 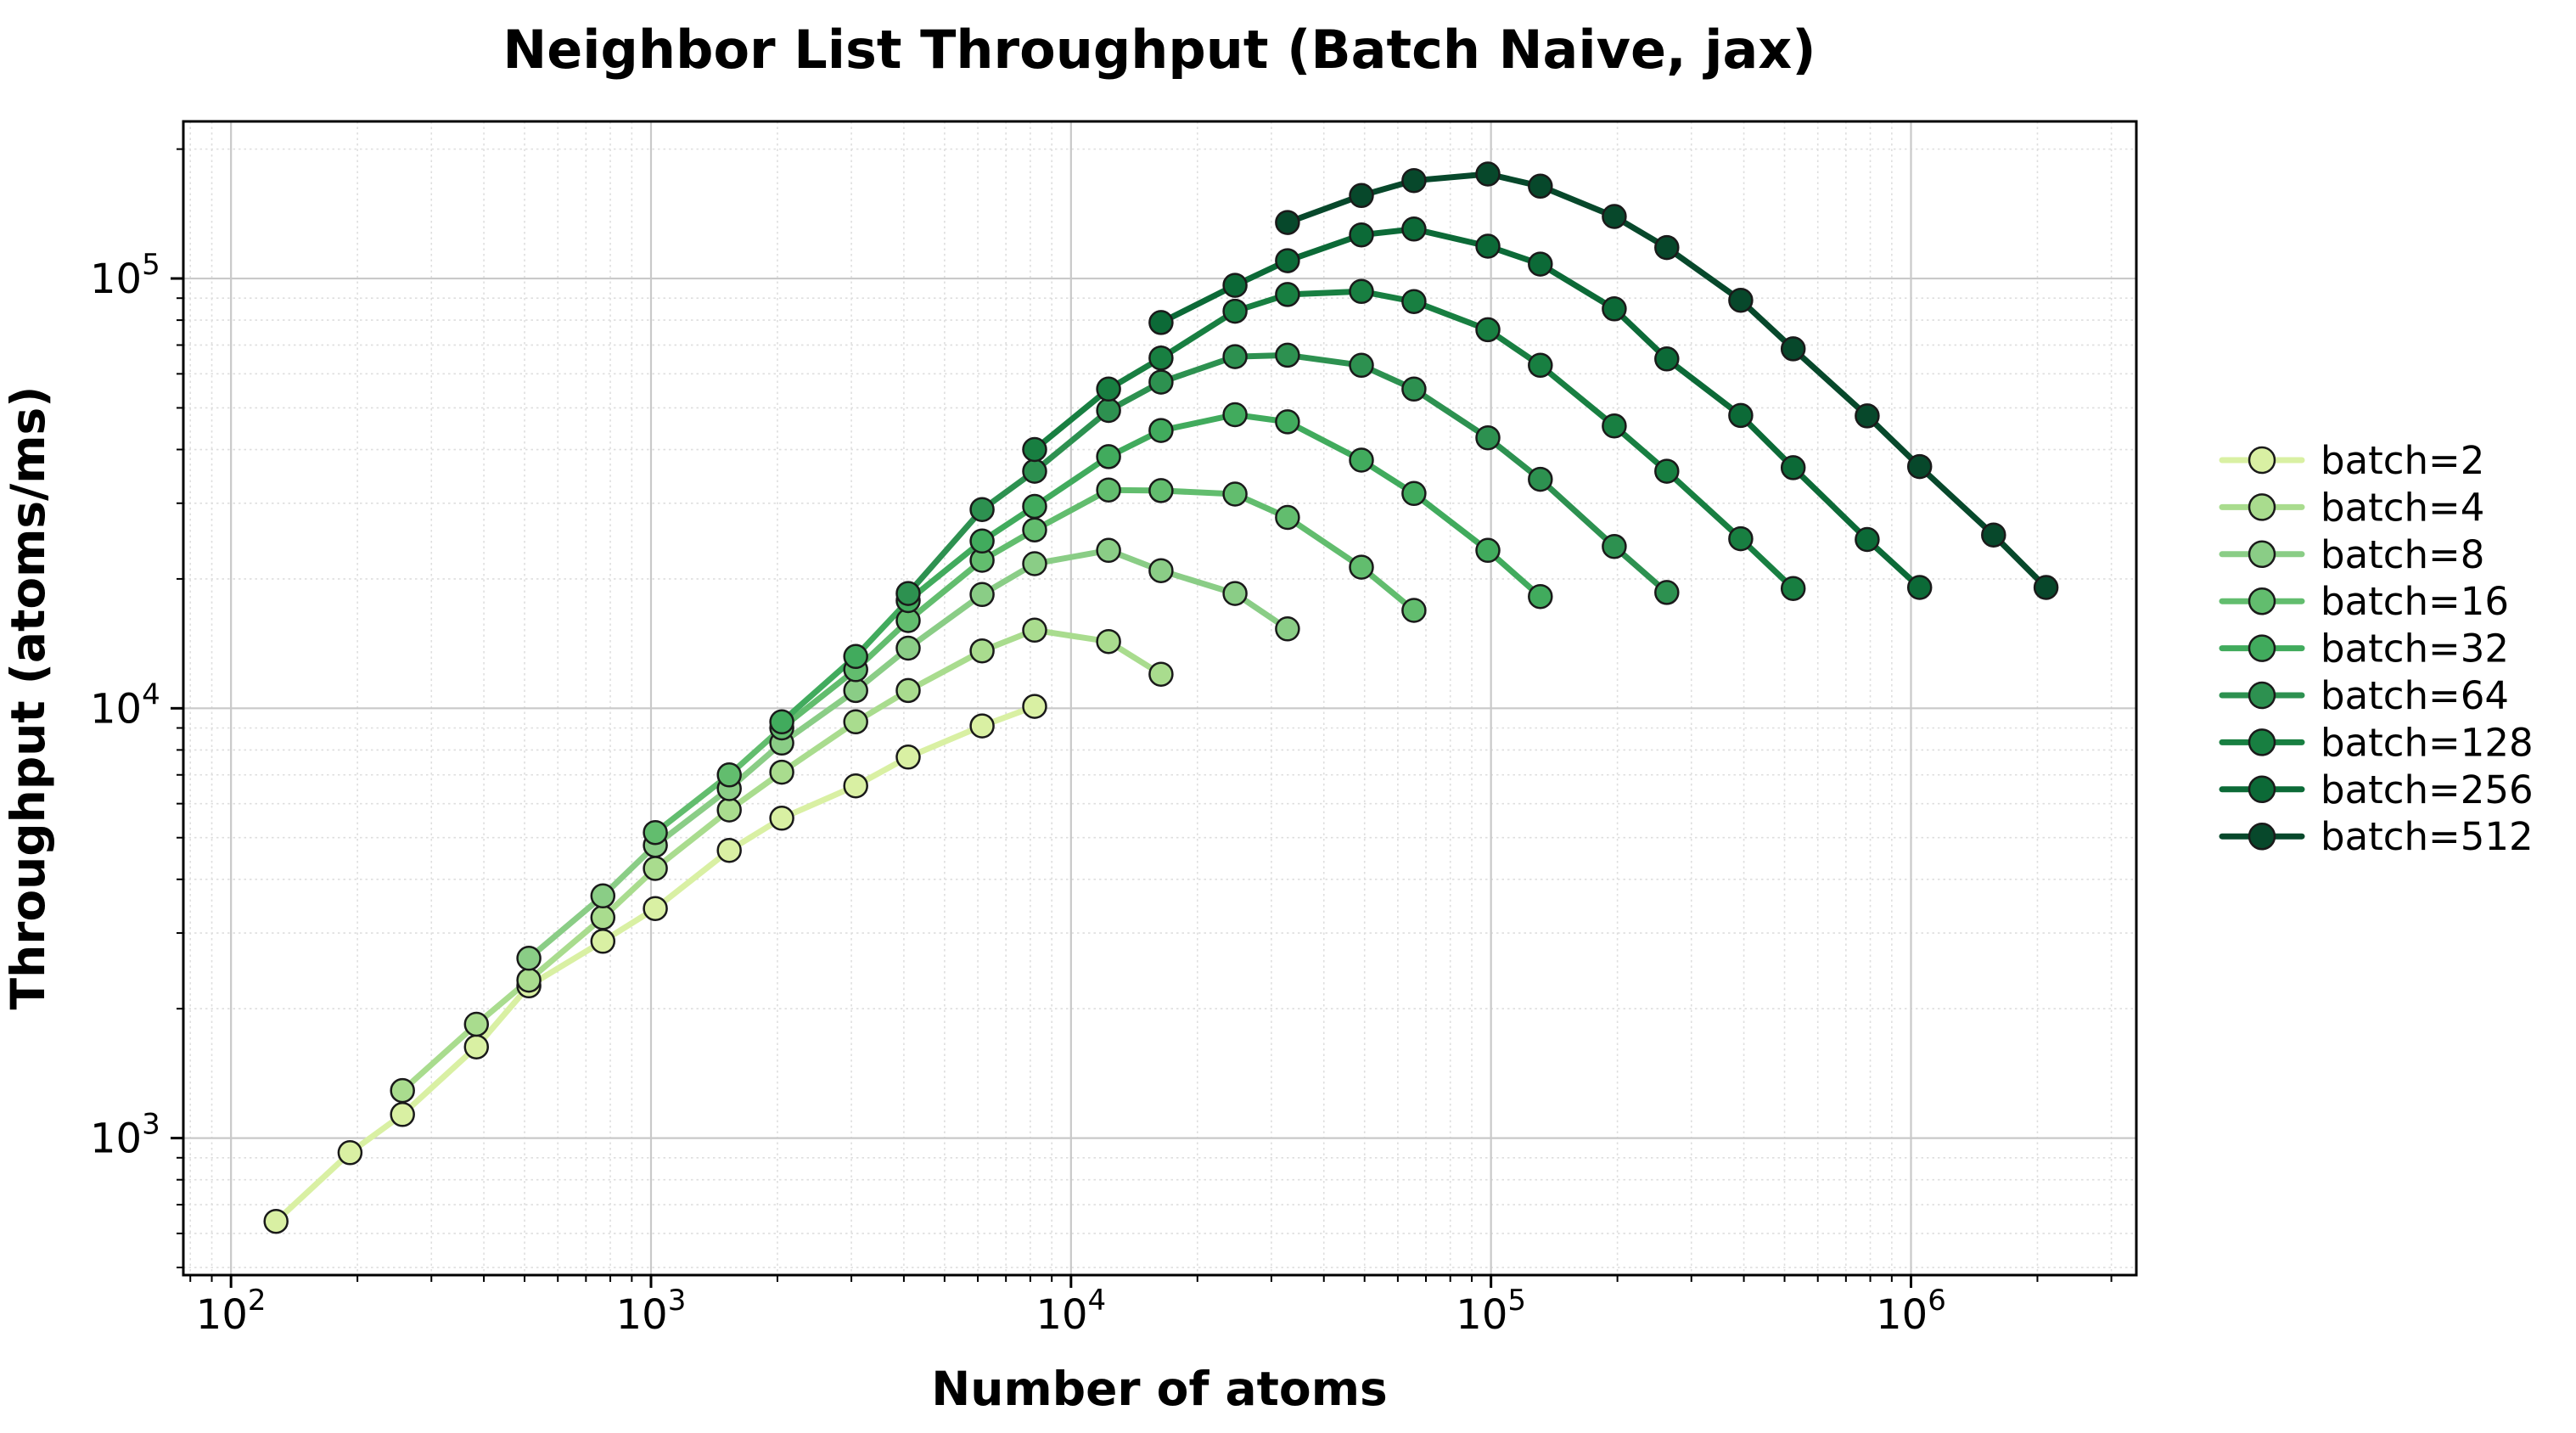 I want to click on x-tick-label: 10⁴, so click(x=1070, y=1311).